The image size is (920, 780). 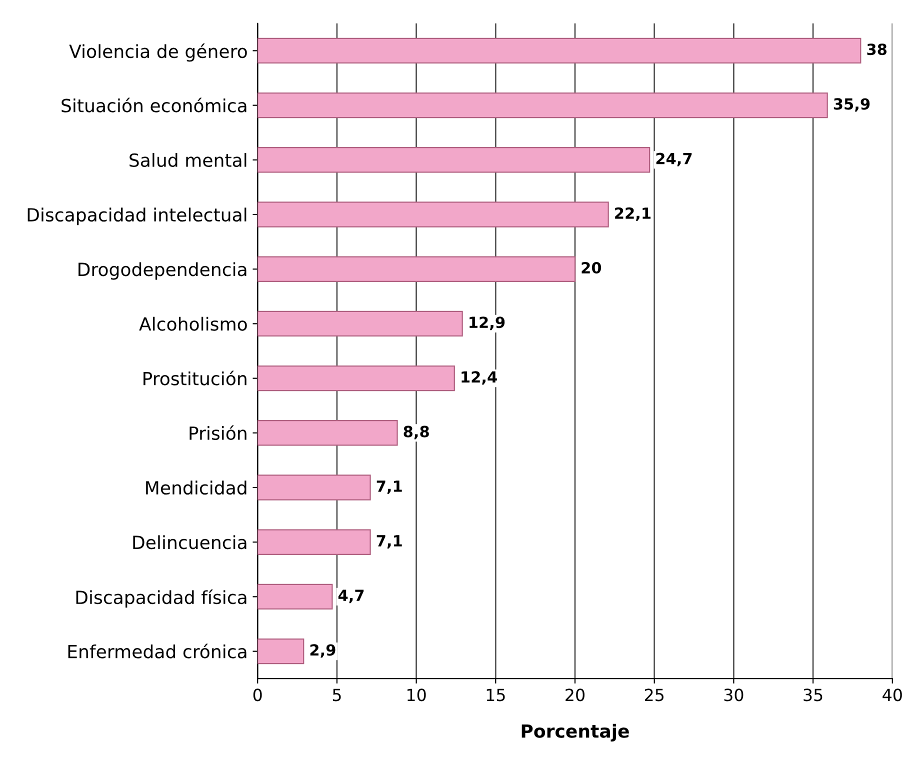 What do you see at coordinates (137, 217) in the screenshot?
I see `y-tick-label: Discapacidad intelectual` at bounding box center [137, 217].